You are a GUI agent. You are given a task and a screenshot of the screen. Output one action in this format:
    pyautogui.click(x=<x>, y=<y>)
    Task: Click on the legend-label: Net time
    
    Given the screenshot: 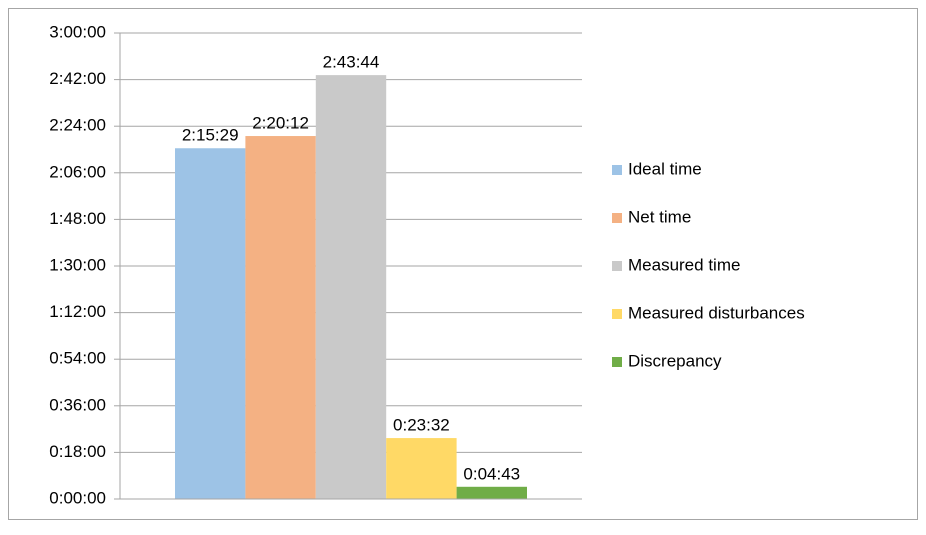 What is the action you would take?
    pyautogui.click(x=659, y=216)
    